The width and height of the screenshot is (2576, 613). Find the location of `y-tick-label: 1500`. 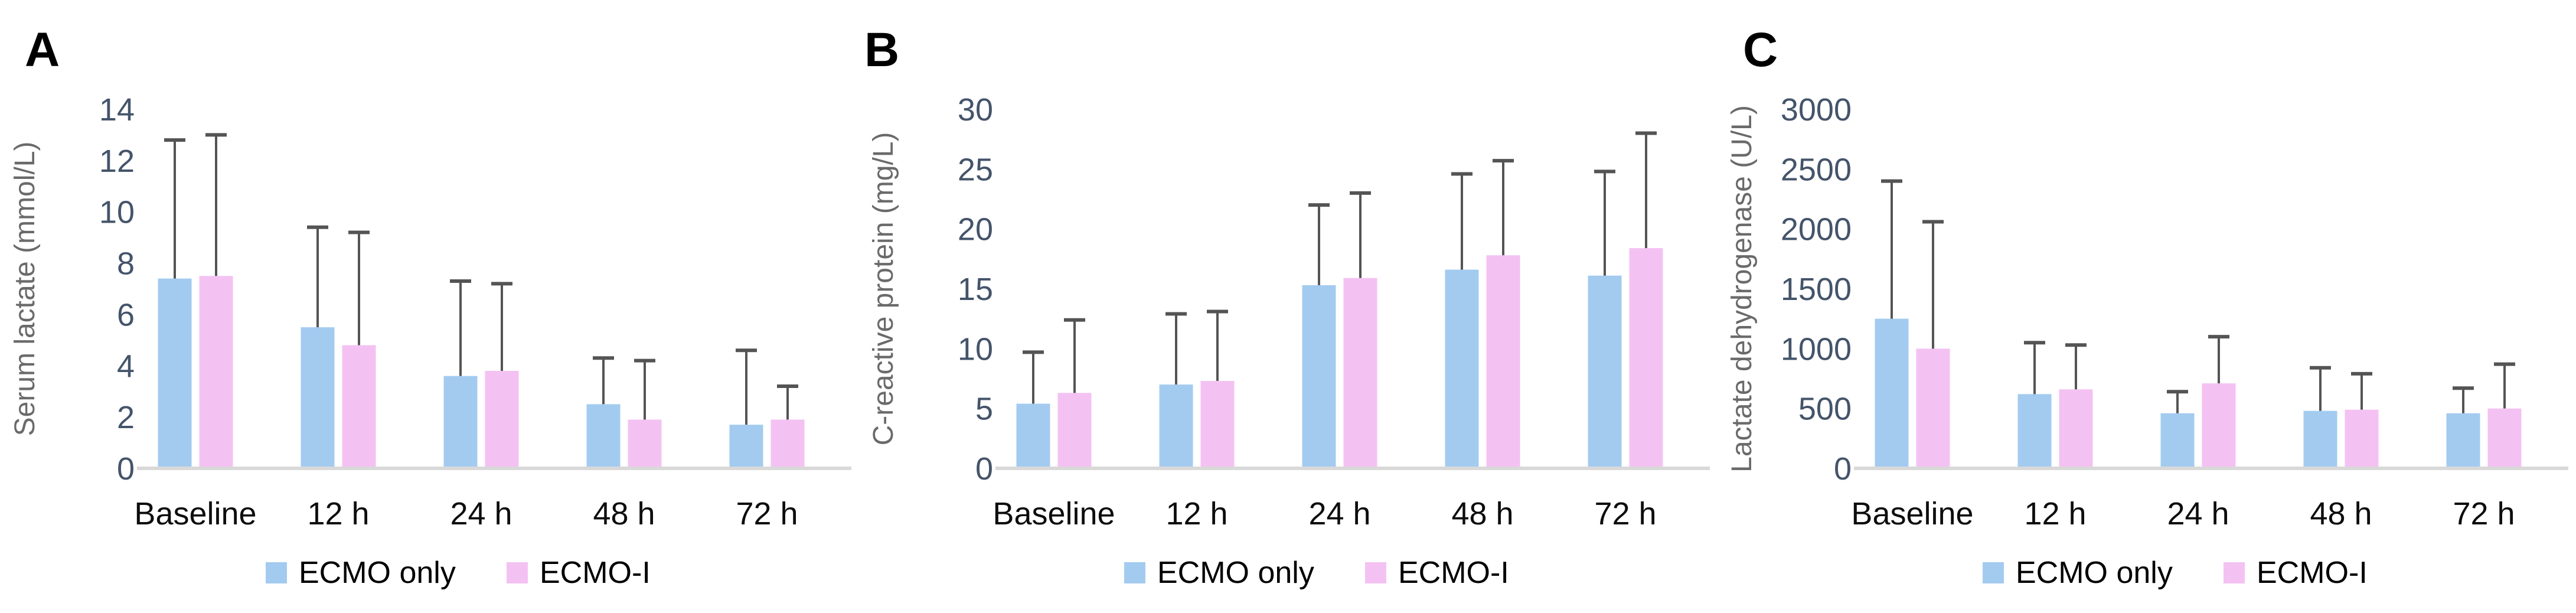

y-tick-label: 1500 is located at coordinates (1816, 289).